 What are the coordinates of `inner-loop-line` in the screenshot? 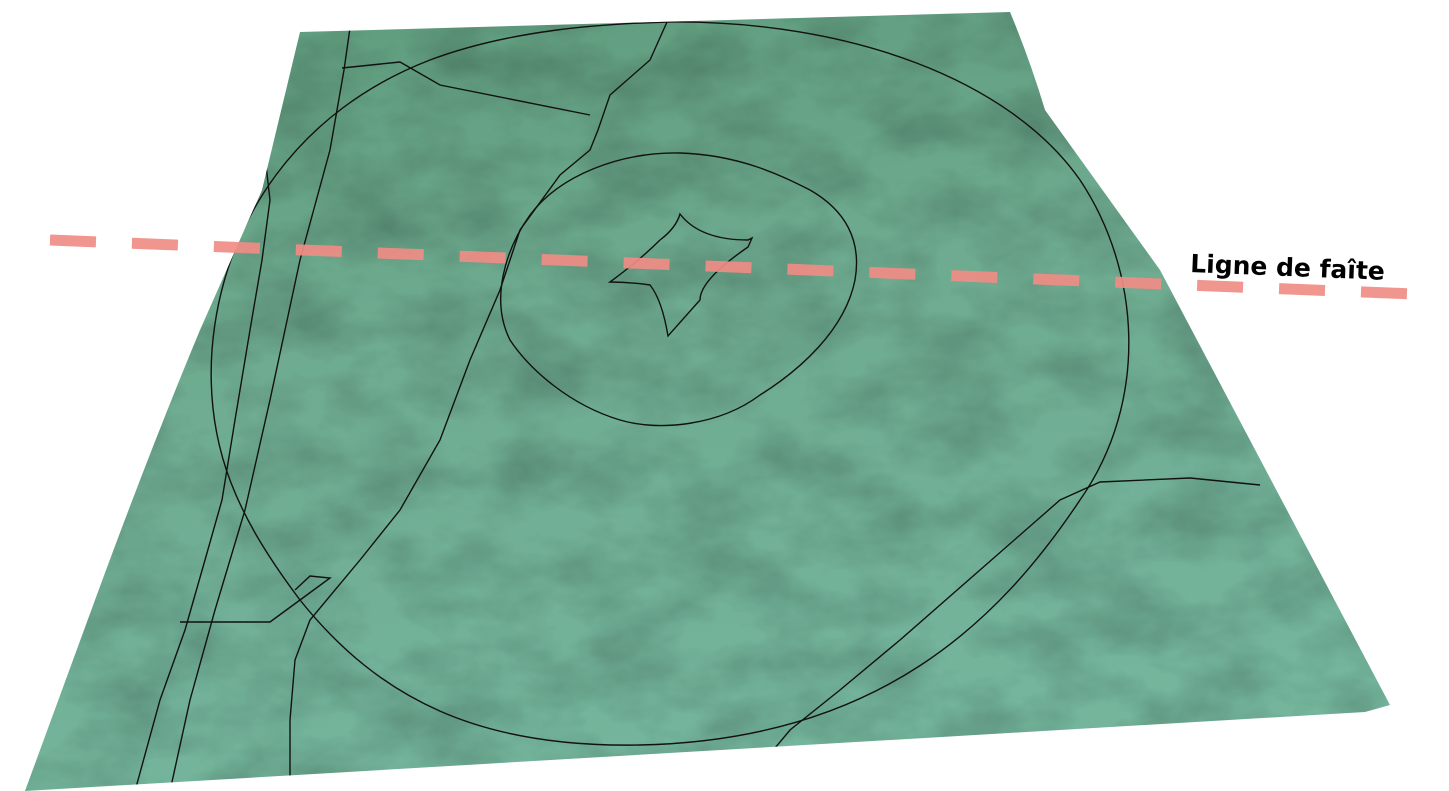 It's located at (679, 289).